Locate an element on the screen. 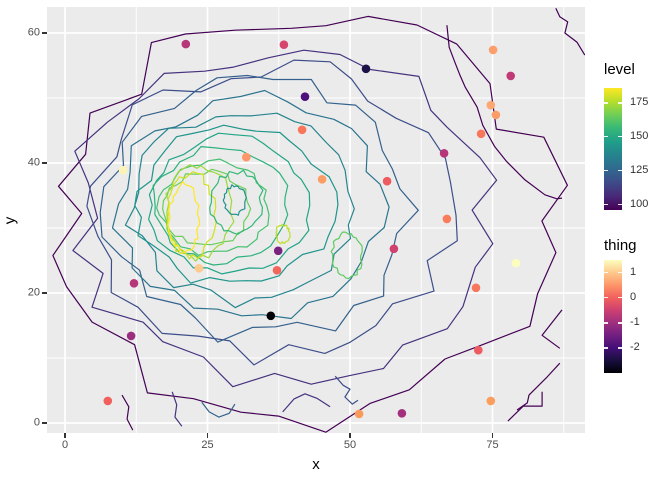 Image resolution: width=672 pixels, height=480 pixels. y-tick-label: 60 is located at coordinates (33, 32).